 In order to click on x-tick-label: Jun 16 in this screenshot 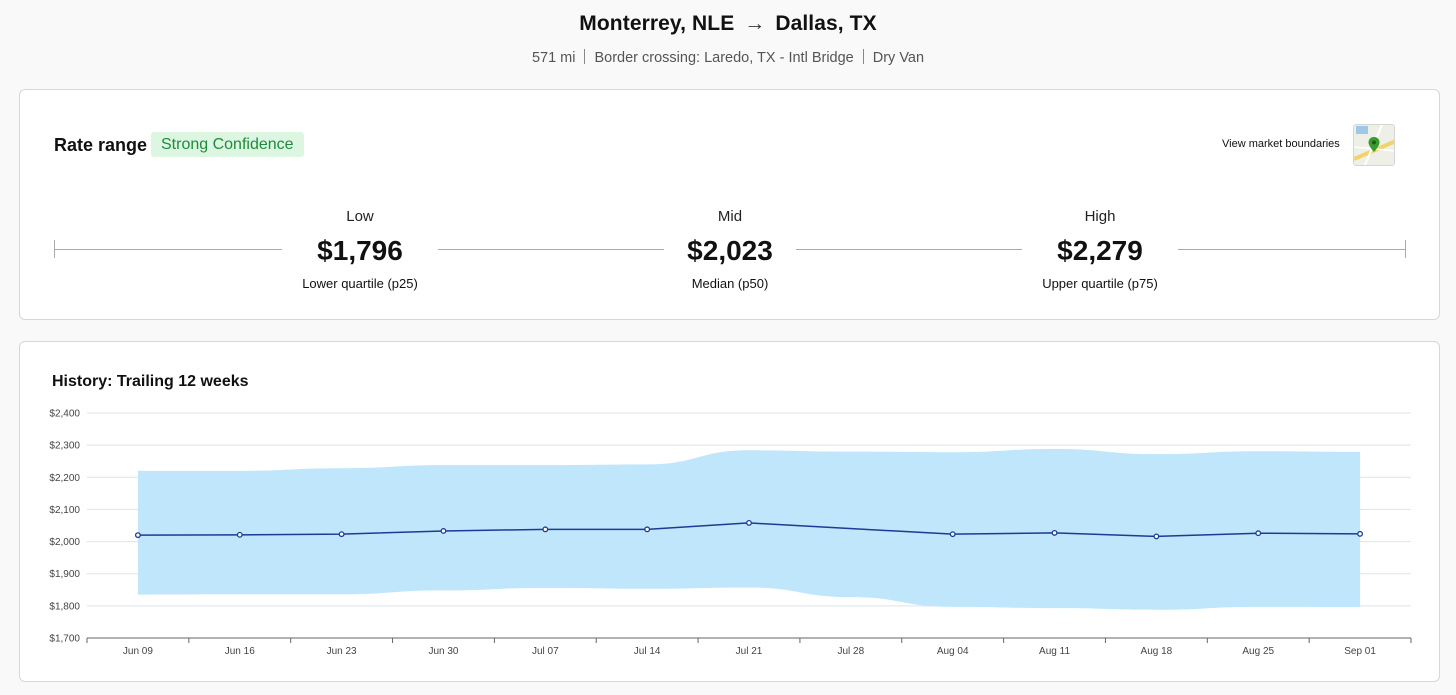, I will do `click(240, 651)`.